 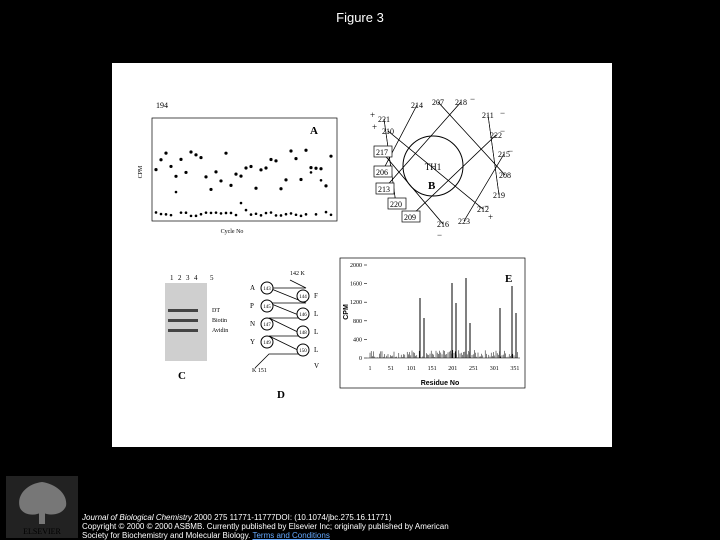 I want to click on residue-number: 146, so click(x=303, y=315).